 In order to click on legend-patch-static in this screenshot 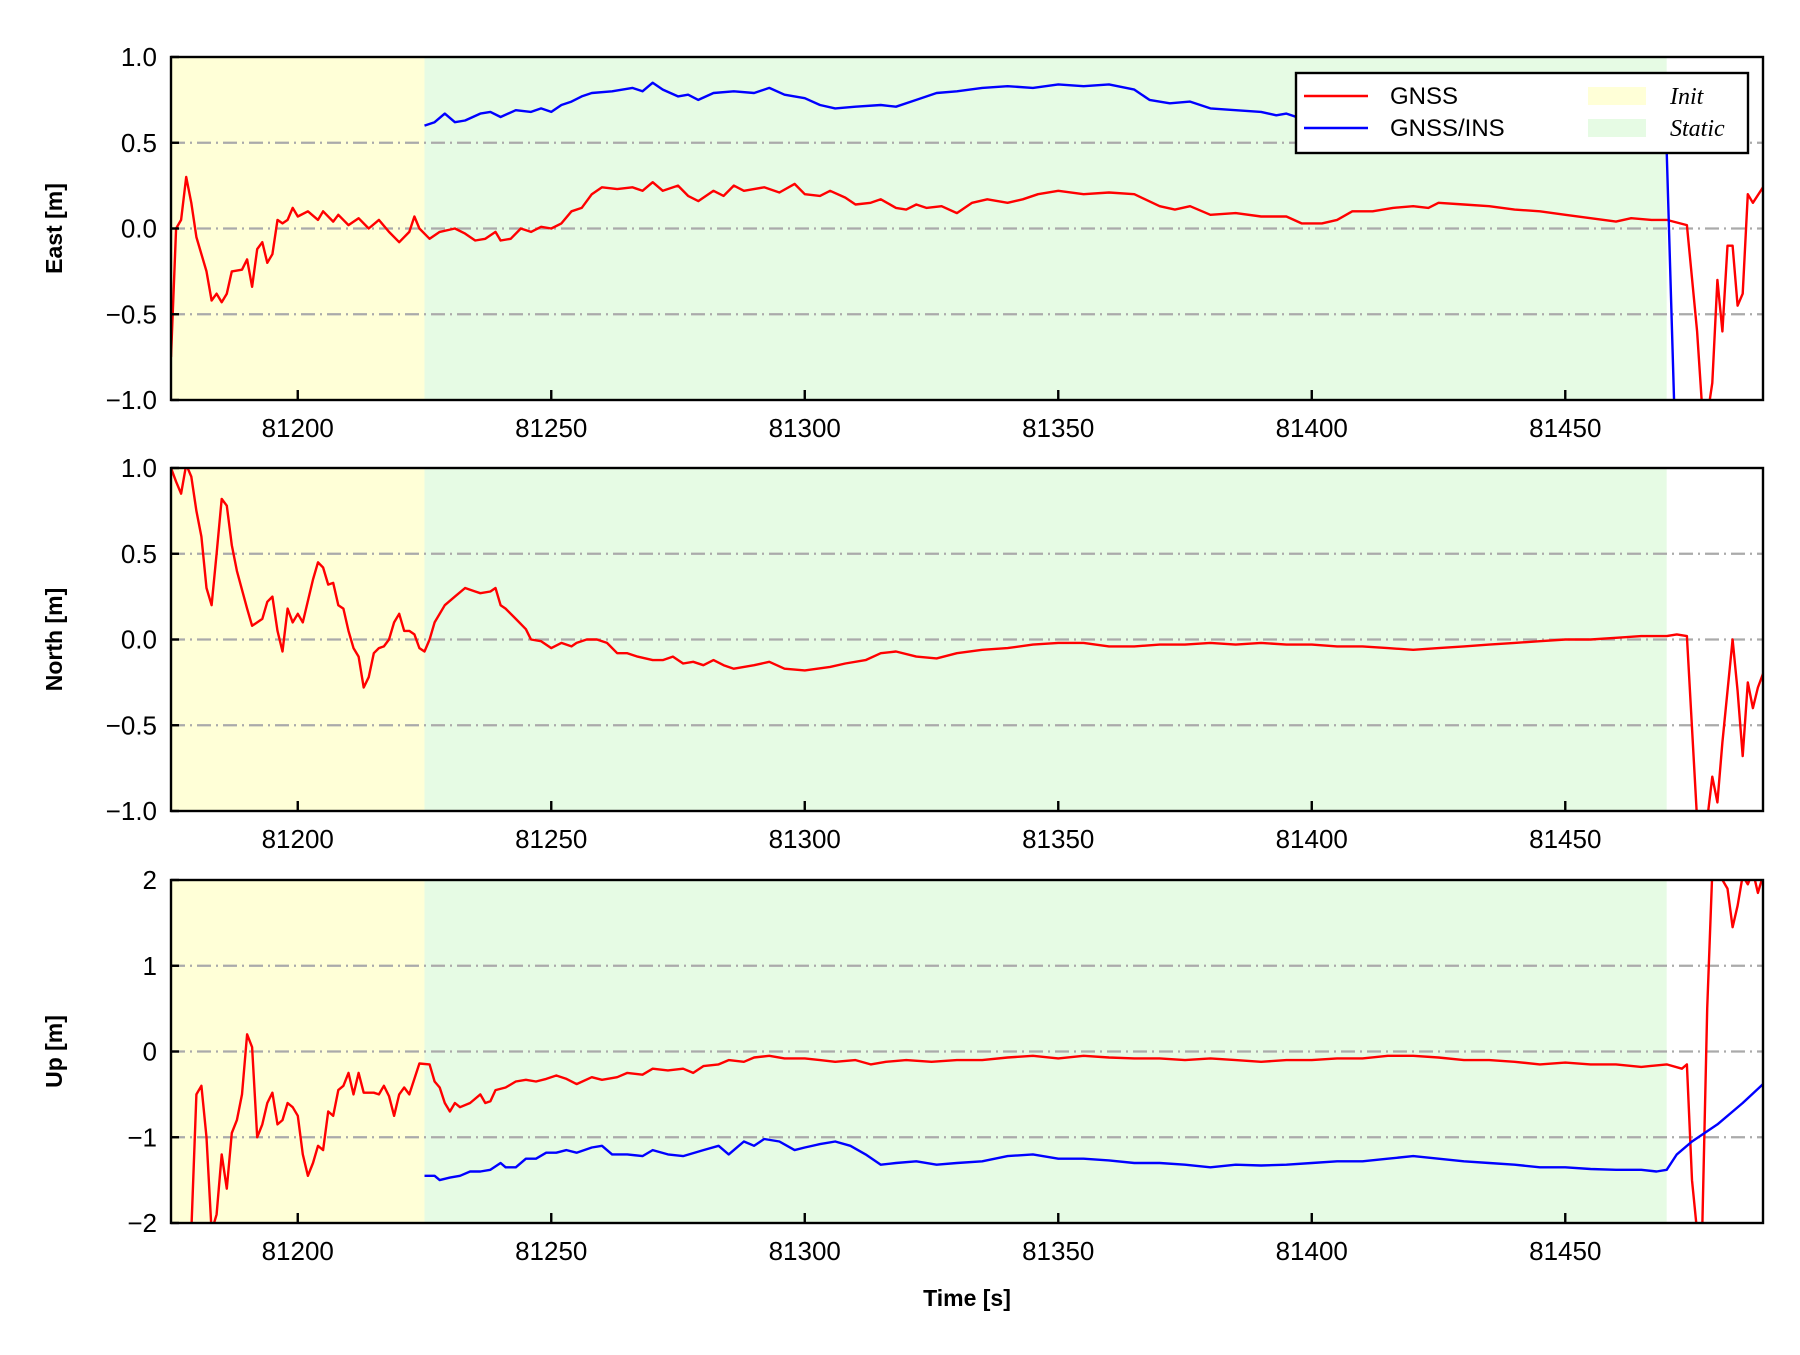, I will do `click(1617, 128)`.